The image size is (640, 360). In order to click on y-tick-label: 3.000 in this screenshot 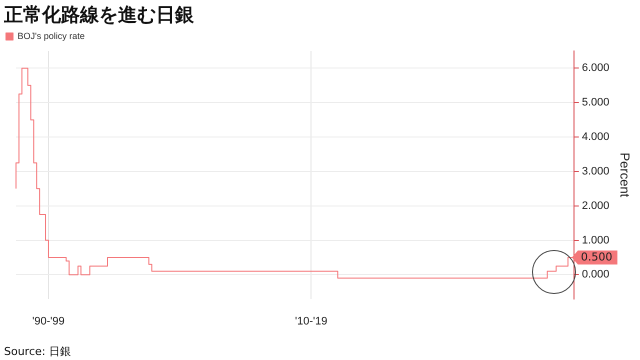, I will do `click(596, 171)`.